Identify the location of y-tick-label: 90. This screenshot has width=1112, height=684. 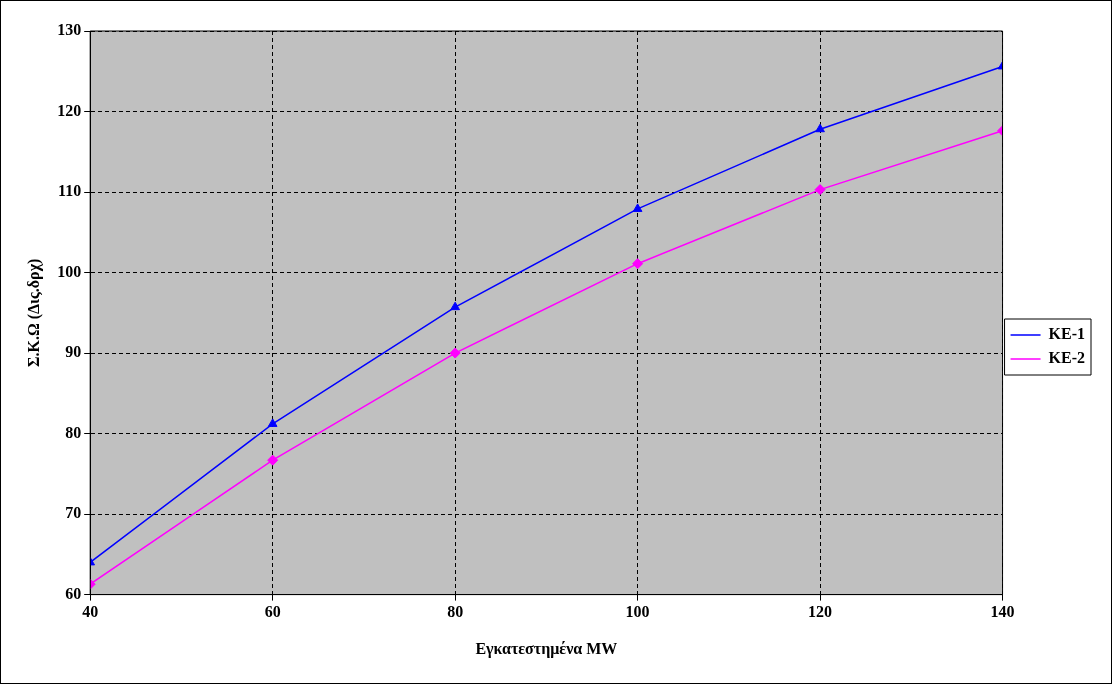
(73, 352).